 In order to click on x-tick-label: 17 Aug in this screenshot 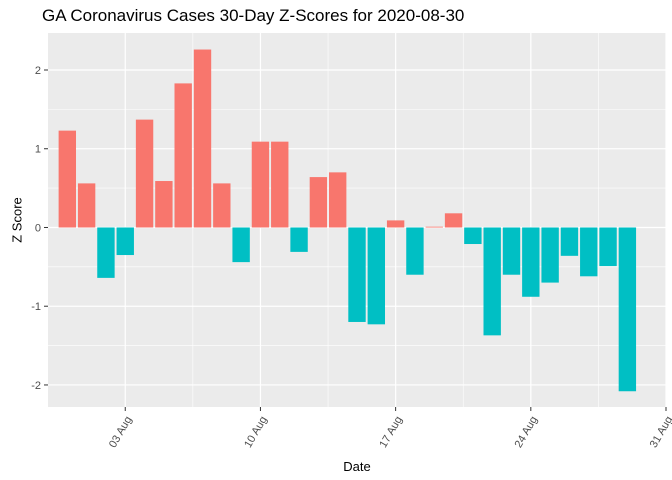, I will do `click(391, 432)`.